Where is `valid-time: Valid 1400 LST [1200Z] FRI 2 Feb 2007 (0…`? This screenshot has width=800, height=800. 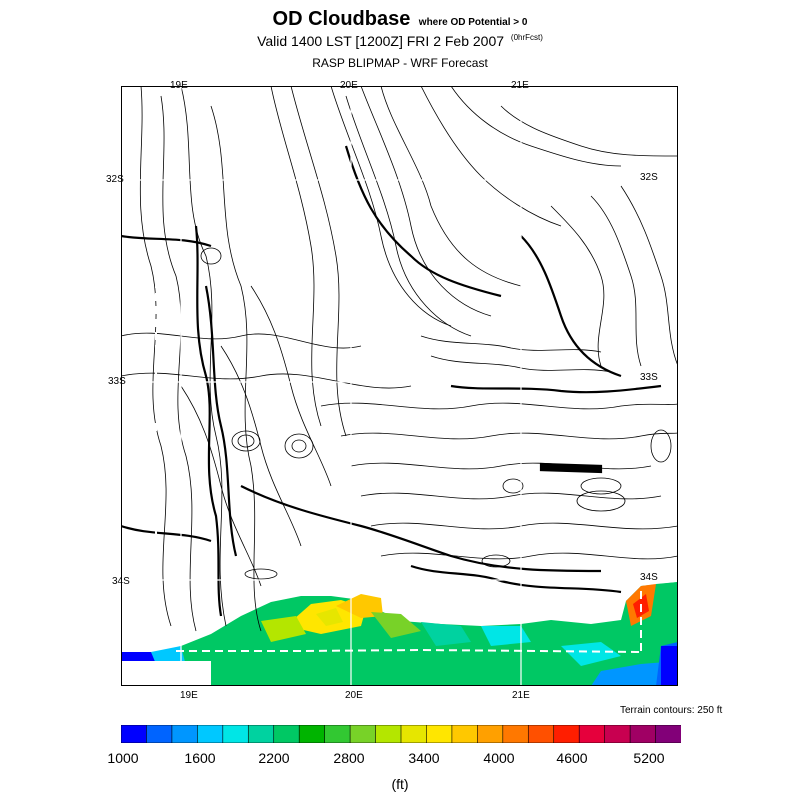
valid-time: Valid 1400 LST [1200Z] FRI 2 Feb 2007 (0… is located at coordinates (400, 41).